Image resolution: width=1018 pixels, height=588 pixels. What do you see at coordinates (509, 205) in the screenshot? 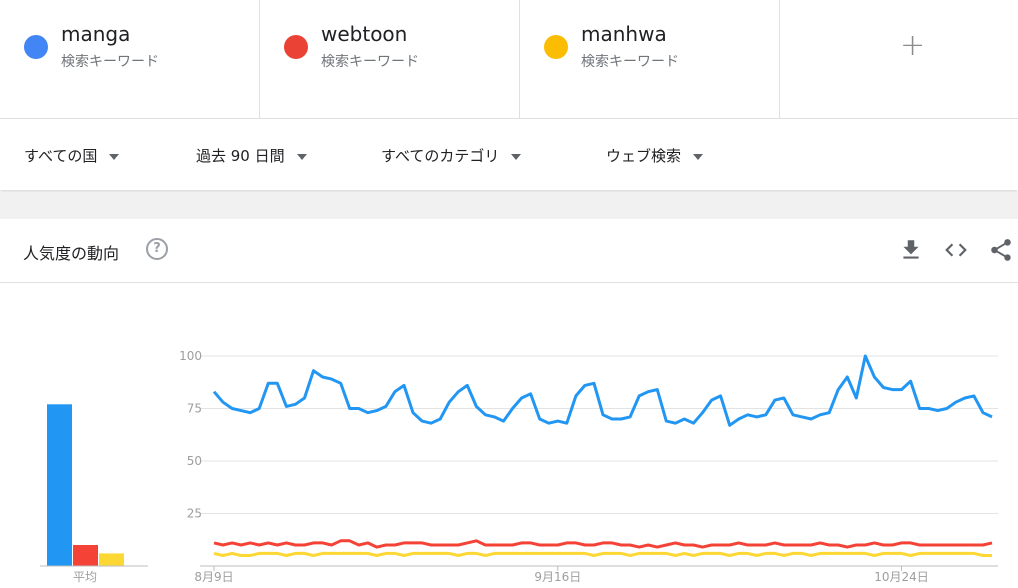
I see `section-divider` at bounding box center [509, 205].